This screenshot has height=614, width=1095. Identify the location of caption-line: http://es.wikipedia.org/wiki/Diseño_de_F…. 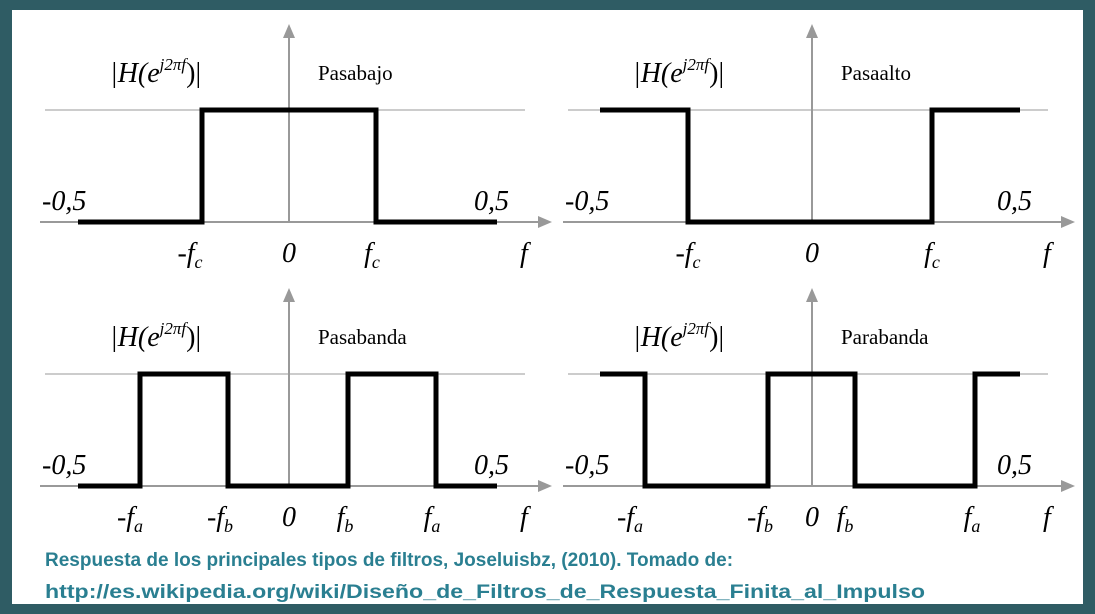
(485, 592).